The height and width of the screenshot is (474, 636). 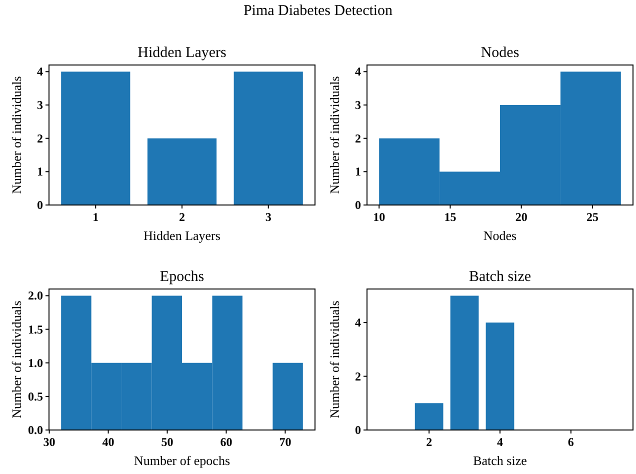 What do you see at coordinates (35, 430) in the screenshot?
I see `y-tick-label: 0.0` at bounding box center [35, 430].